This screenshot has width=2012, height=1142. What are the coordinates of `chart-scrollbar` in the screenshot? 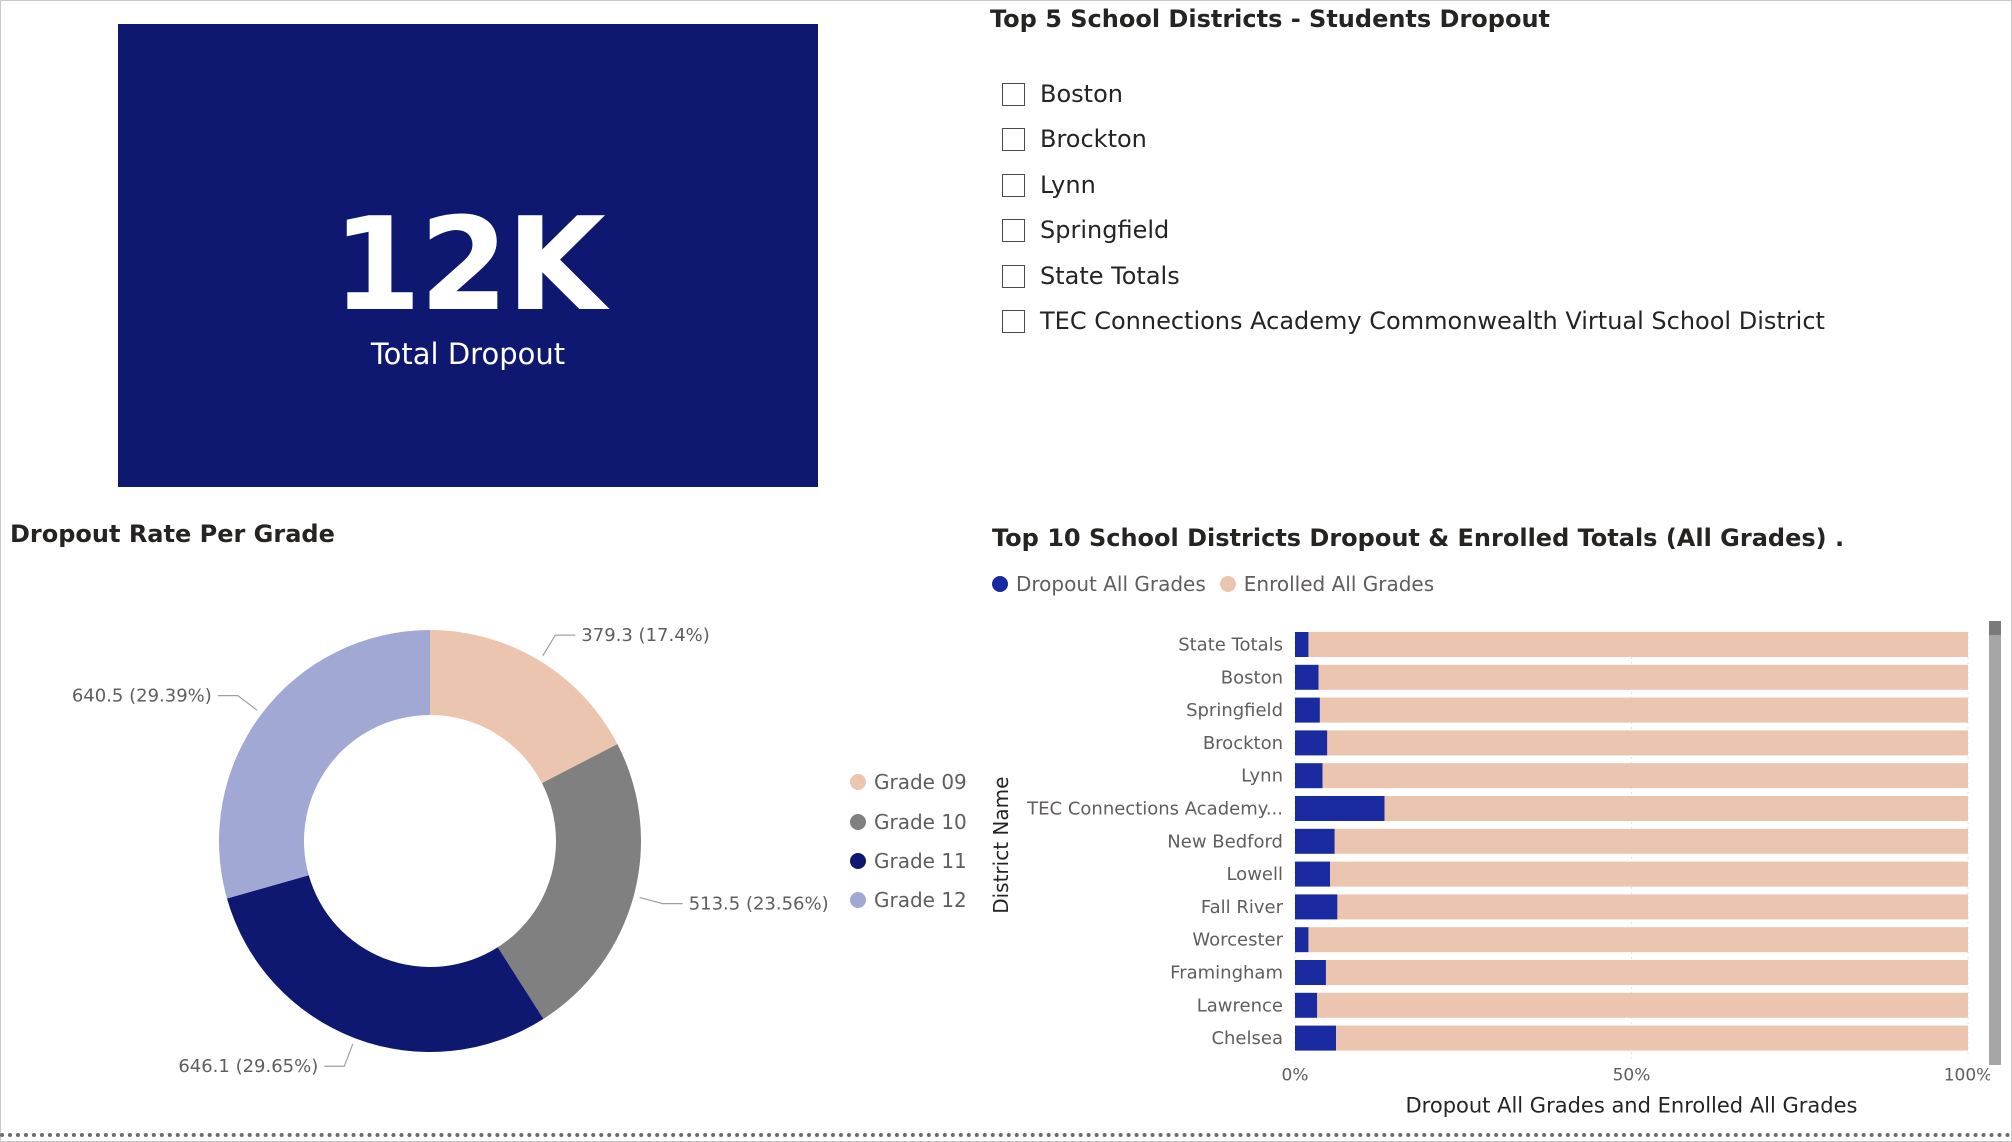 It's located at (1995, 843).